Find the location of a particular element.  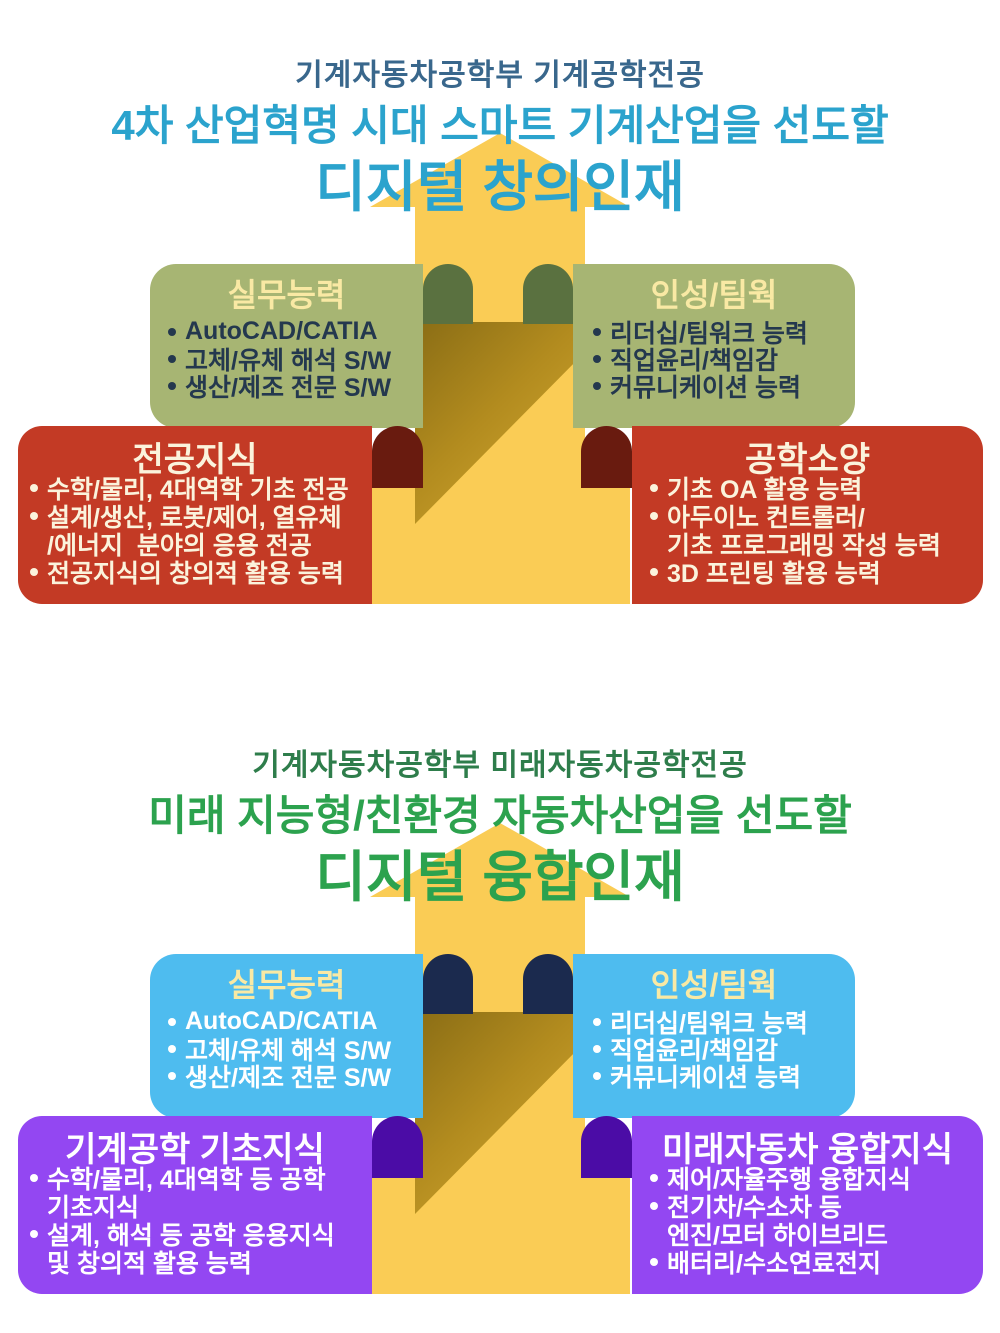

list-item: 수학/물리, 4대역학 등 공학 is located at coordinates (182, 1179).